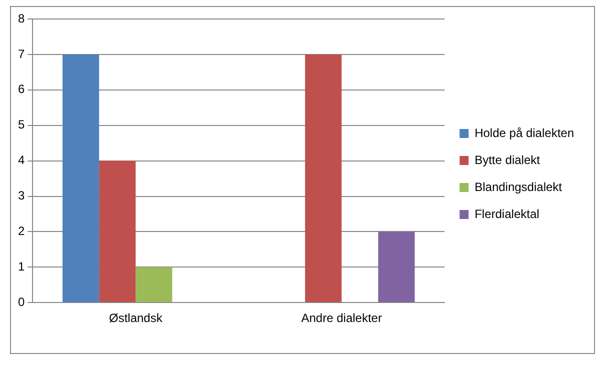 The width and height of the screenshot is (603, 367). Describe the element at coordinates (518, 187) in the screenshot. I see `legend-label: Blandingsdialekt` at that location.